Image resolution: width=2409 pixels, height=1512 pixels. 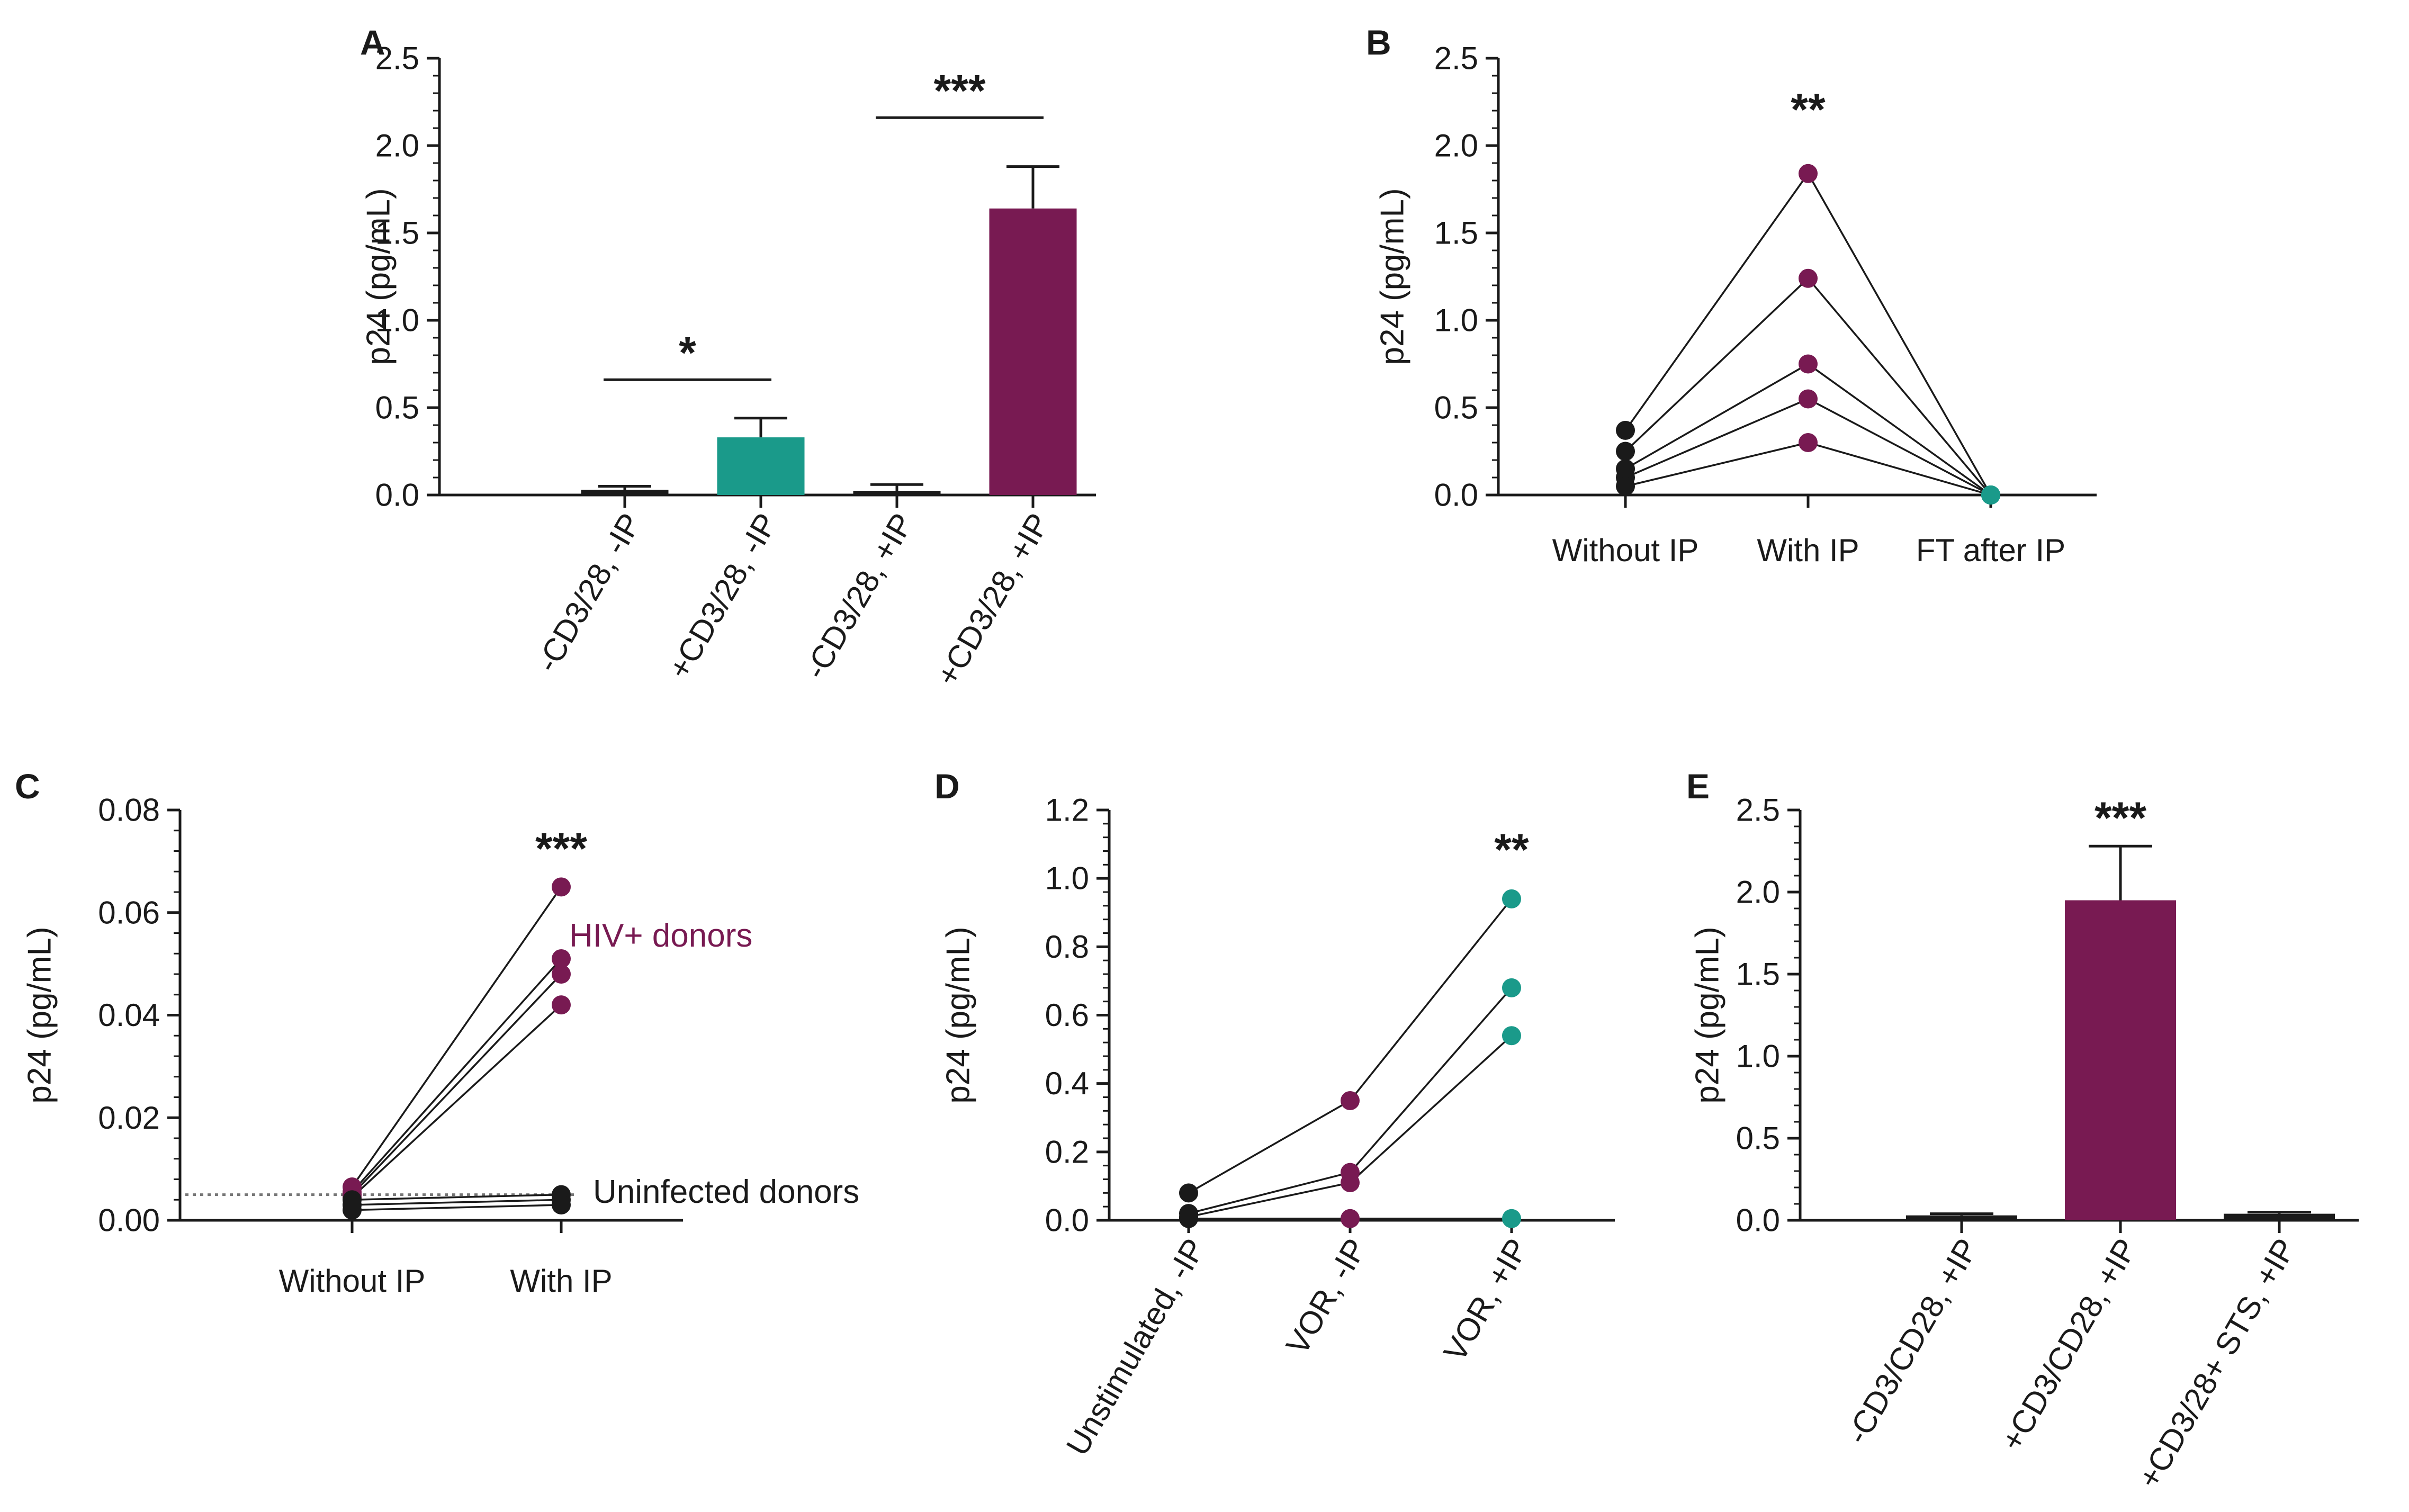 What do you see at coordinates (1485, 1299) in the screenshot?
I see `x-tick-label: VOR, +IP` at bounding box center [1485, 1299].